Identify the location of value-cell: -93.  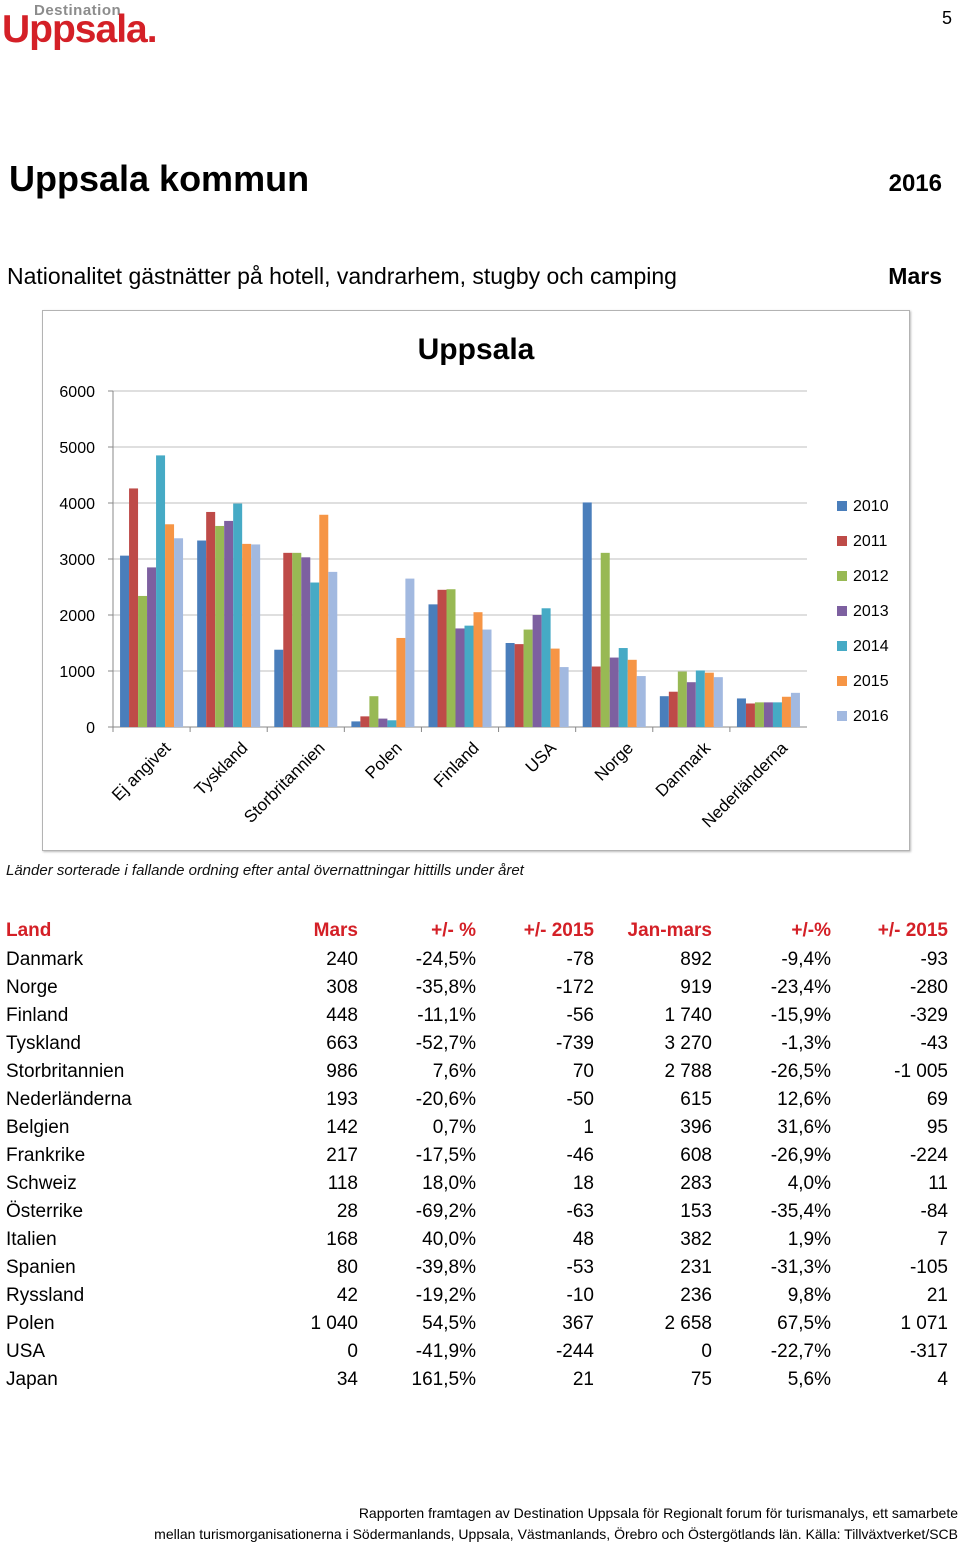
(934, 959).